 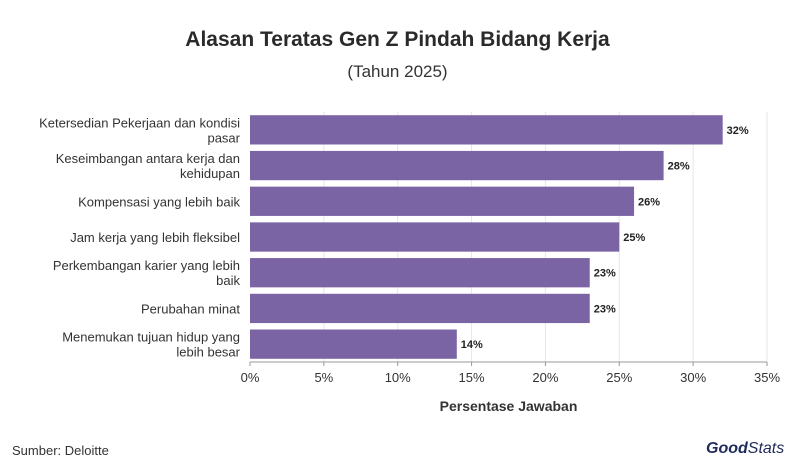 What do you see at coordinates (60, 450) in the screenshot?
I see `source-note: Sumber: Deloitte` at bounding box center [60, 450].